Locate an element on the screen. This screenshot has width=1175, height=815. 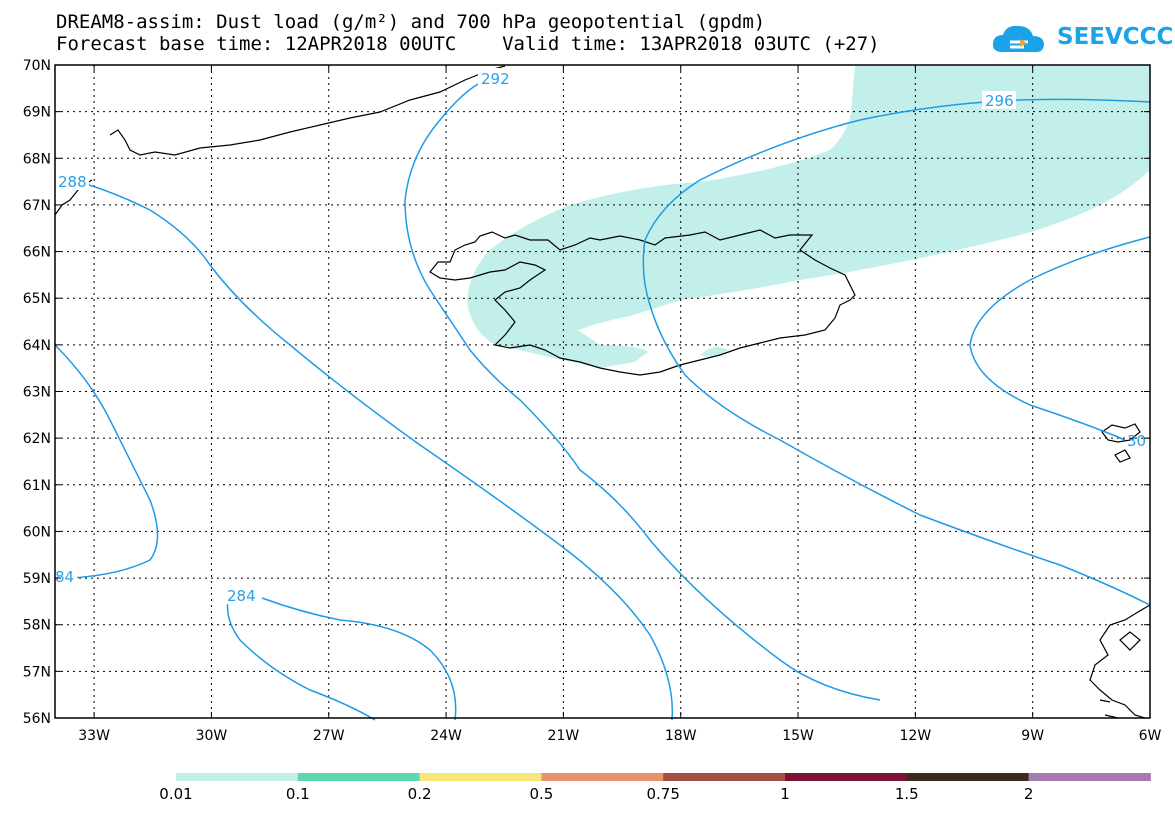
lon-tick-label: 27W is located at coordinates (329, 736).